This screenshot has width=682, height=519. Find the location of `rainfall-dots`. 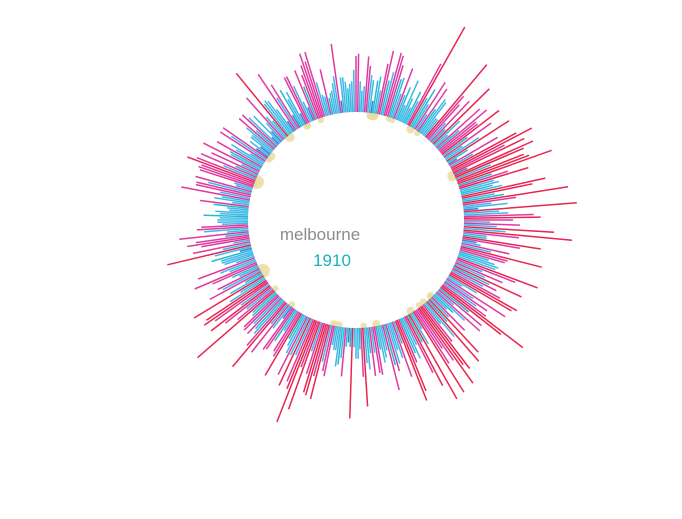

rainfall-dots is located at coordinates (354, 219).